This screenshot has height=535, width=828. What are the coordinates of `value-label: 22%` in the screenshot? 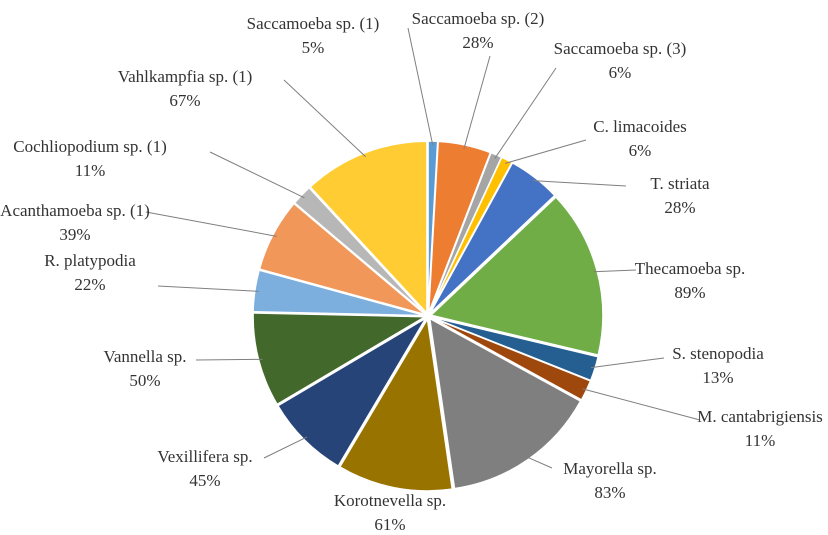 It's located at (89, 284).